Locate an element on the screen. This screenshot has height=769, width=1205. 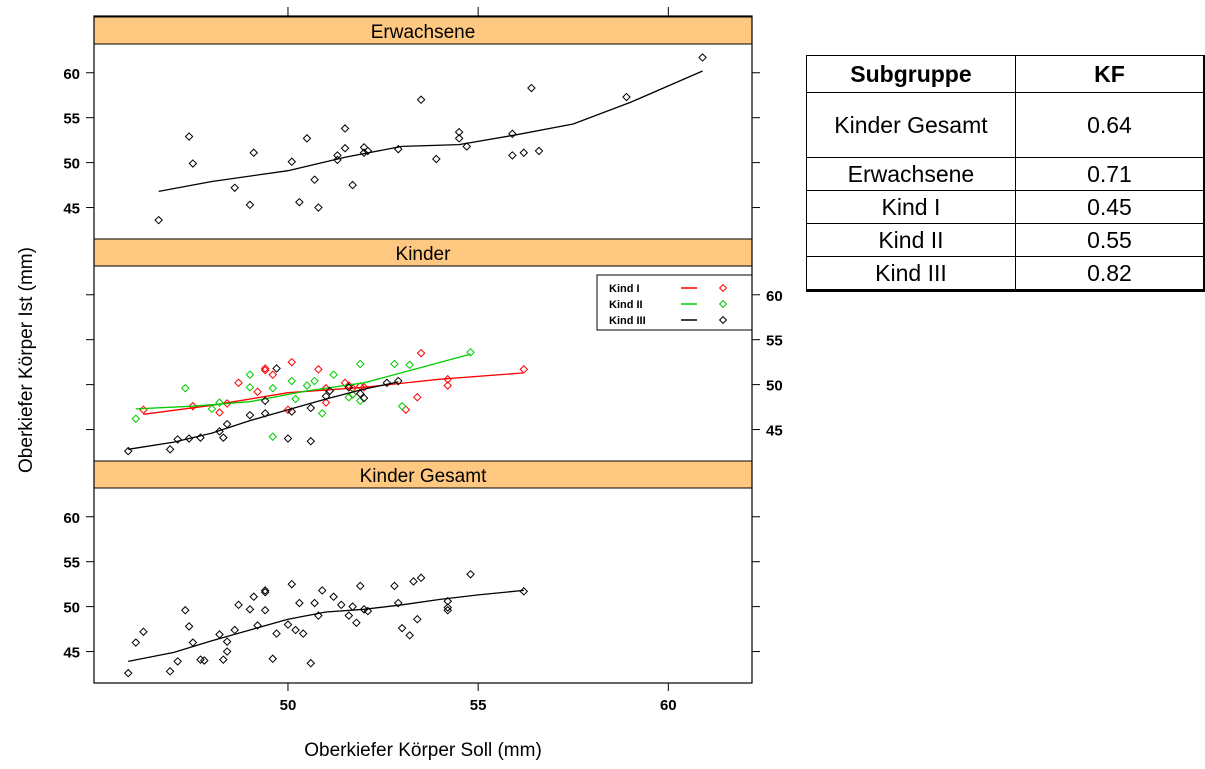
table-cell-kf: 0.45 is located at coordinates (1109, 207).